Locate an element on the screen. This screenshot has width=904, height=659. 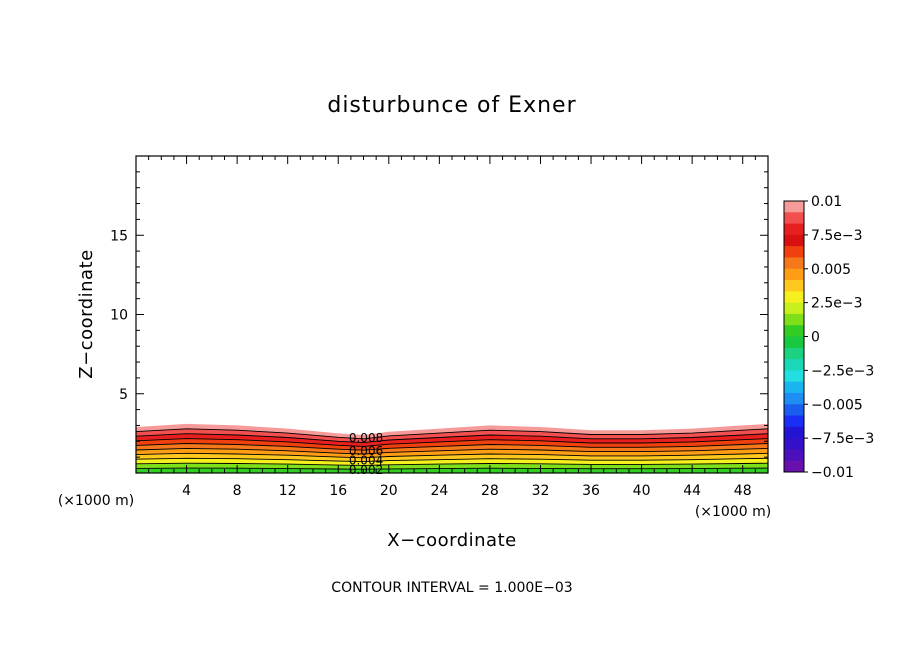
contour-label: 0.006 is located at coordinates (366, 451).